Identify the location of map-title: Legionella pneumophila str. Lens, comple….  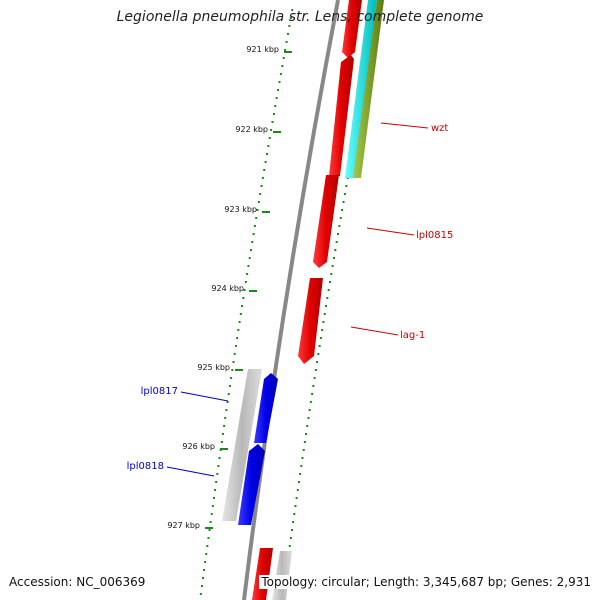
(300, 17).